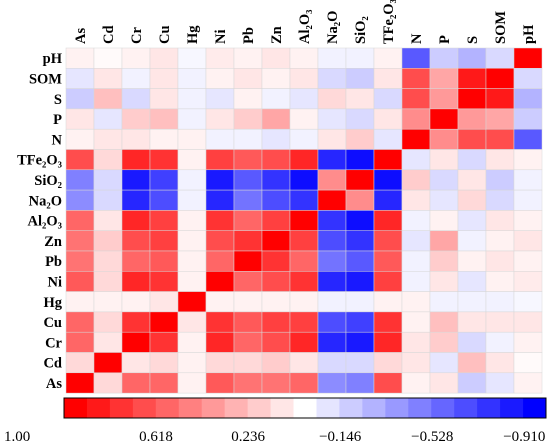 The height and width of the screenshot is (446, 550). I want to click on colorbar-tick-label: 0.236, so click(248, 437).